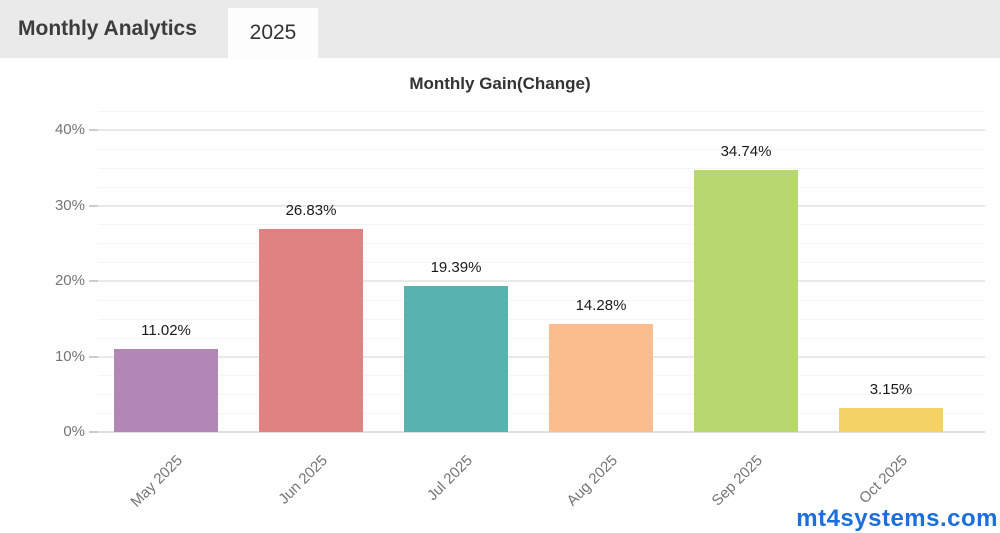 This screenshot has height=533, width=1000. Describe the element at coordinates (891, 420) in the screenshot. I see `bar-oct-2025` at that location.